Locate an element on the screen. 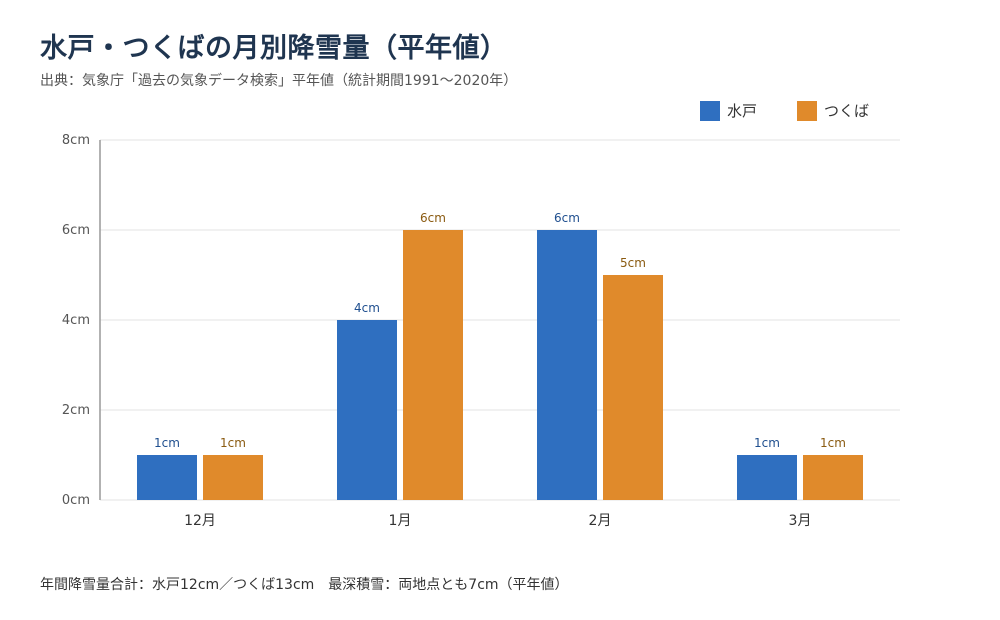 The height and width of the screenshot is (620, 1000). y-tick-label: 8cm is located at coordinates (76, 140).